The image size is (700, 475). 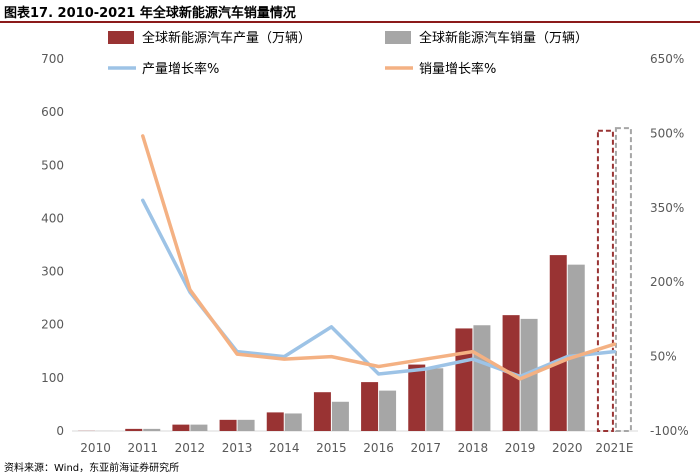 What do you see at coordinates (457, 69) in the screenshot?
I see `legend-label: 销量增长率%` at bounding box center [457, 69].